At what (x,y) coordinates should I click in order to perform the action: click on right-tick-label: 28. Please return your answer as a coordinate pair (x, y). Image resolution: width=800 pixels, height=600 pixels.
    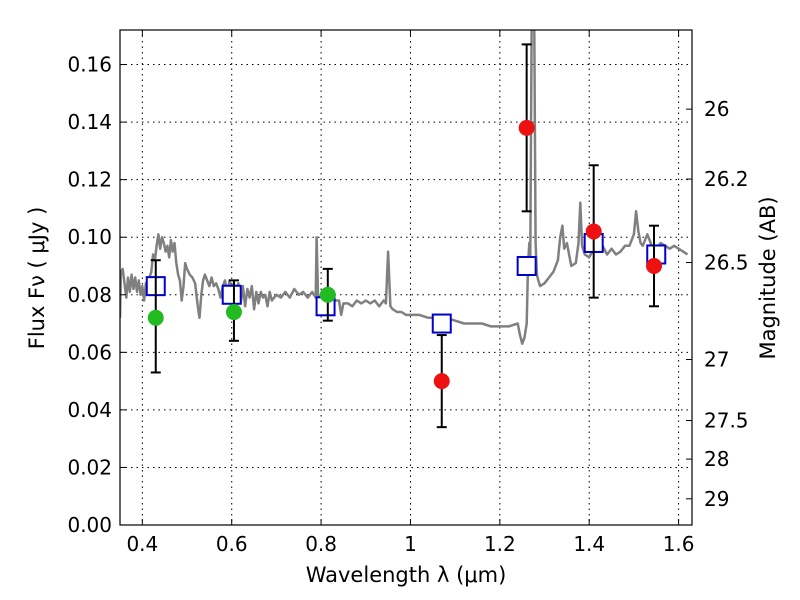
    Looking at the image, I should click on (716, 459).